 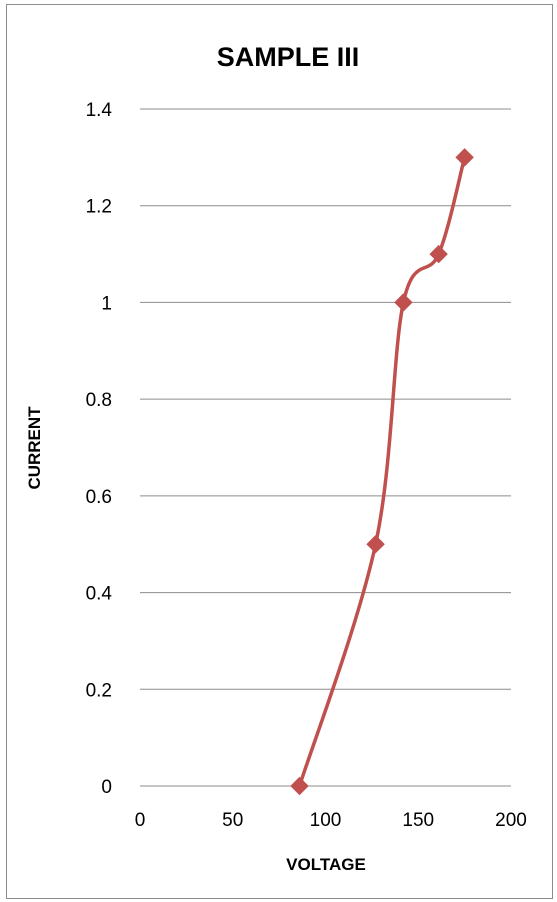 What do you see at coordinates (99, 594) in the screenshot?
I see `y-tick-label: 0.4` at bounding box center [99, 594].